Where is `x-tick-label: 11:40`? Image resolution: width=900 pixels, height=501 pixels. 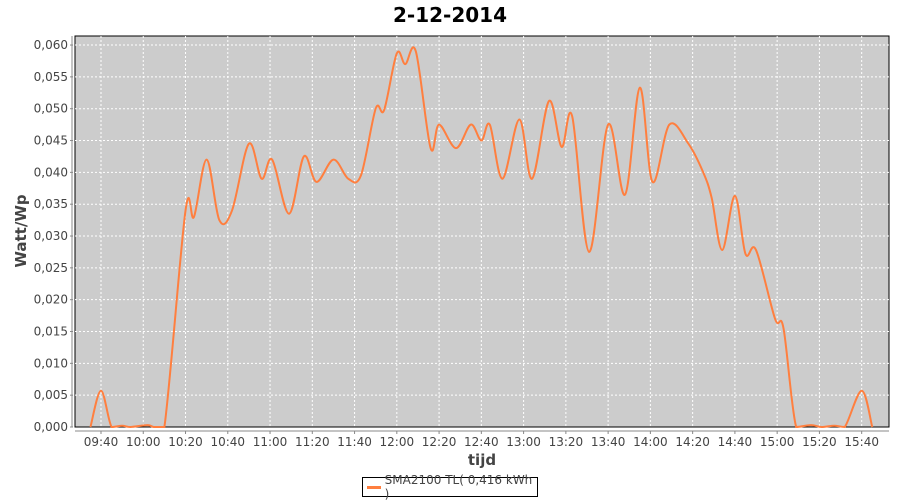 x-tick-label: 11:40 is located at coordinates (354, 442).